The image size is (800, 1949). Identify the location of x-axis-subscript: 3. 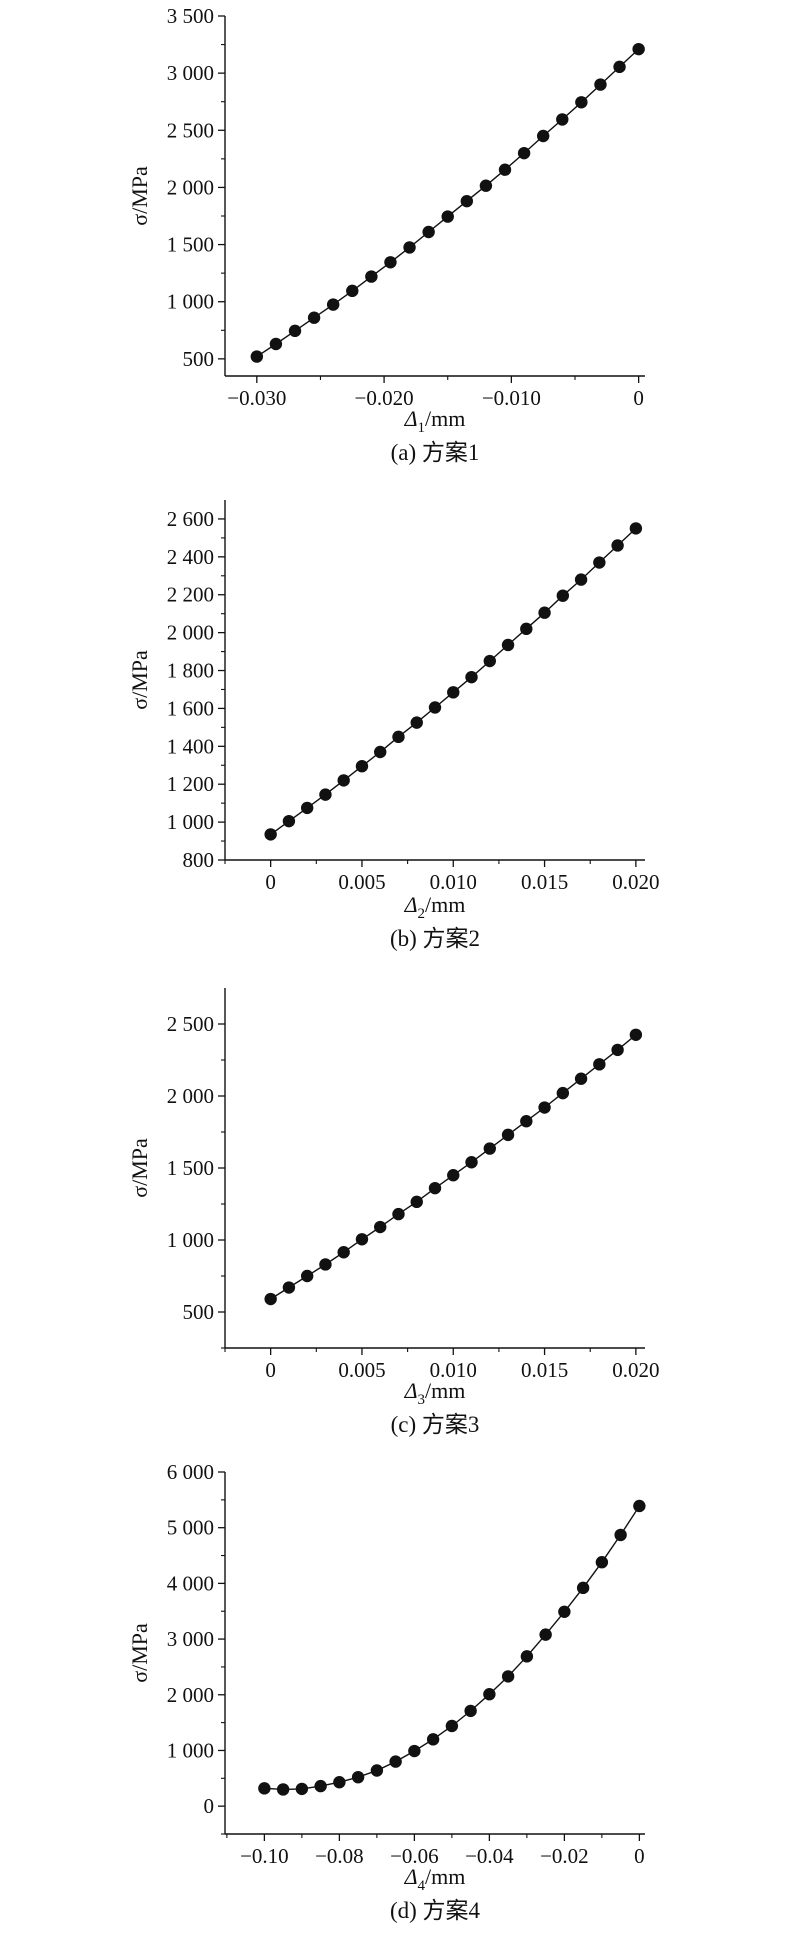
(422, 1400).